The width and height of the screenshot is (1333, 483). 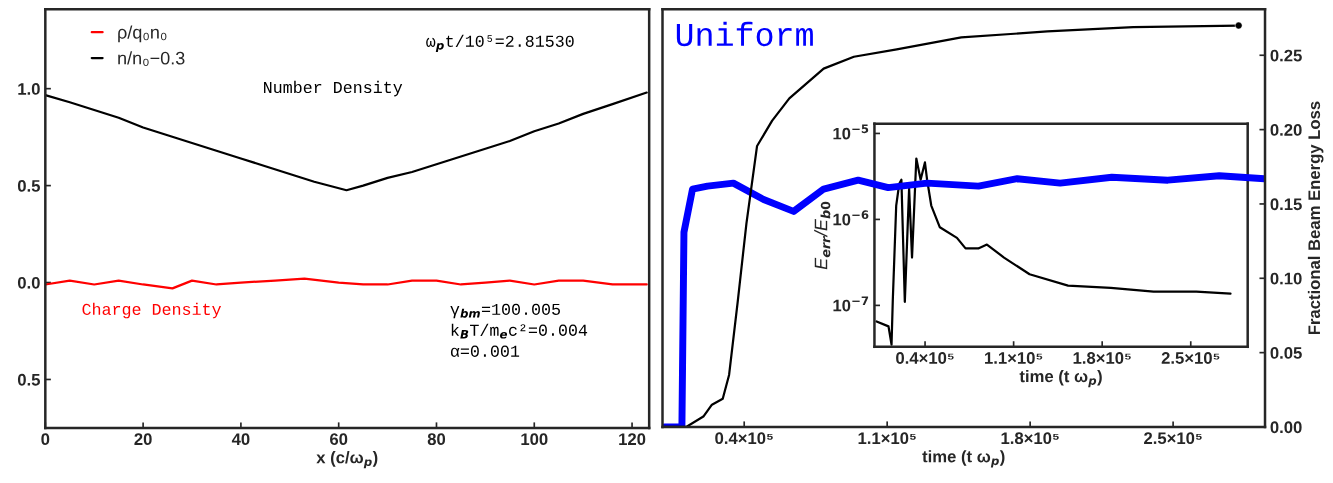 I want to click on annotation: k$_{B}$T/m$_{e}$c²=0.004, so click(x=519, y=331).